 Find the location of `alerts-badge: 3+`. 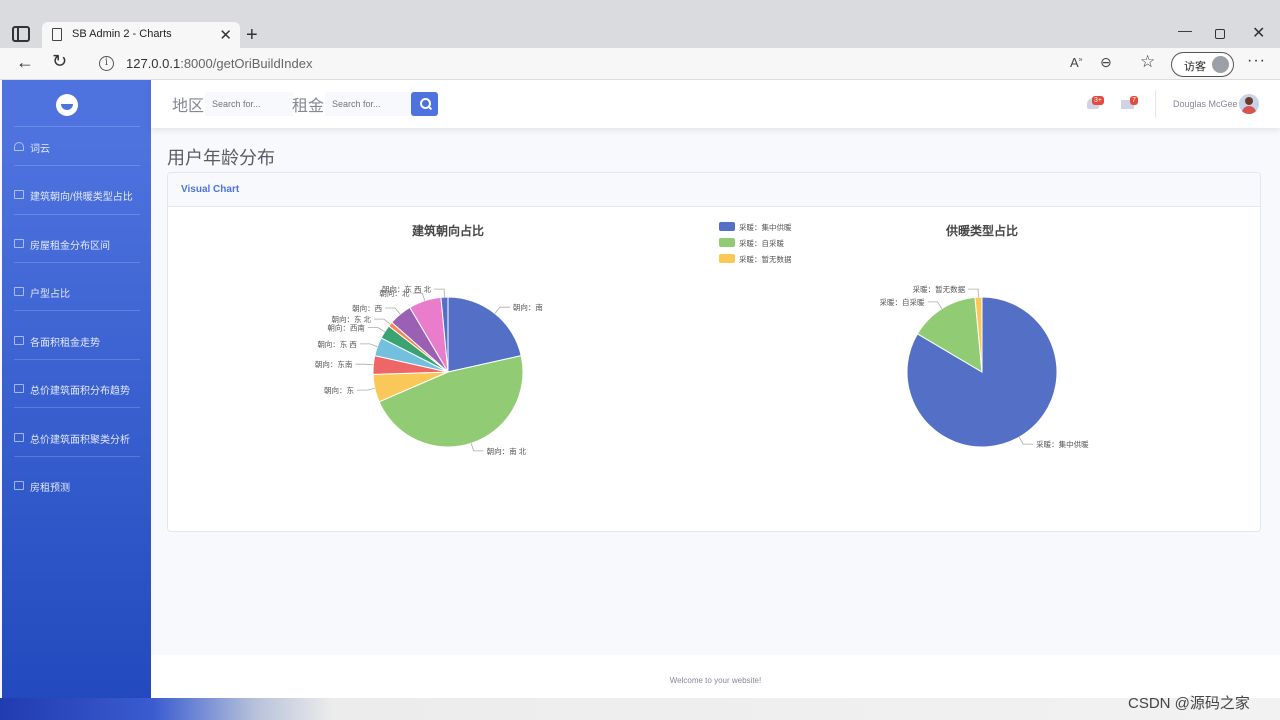

alerts-badge: 3+ is located at coordinates (1098, 100).